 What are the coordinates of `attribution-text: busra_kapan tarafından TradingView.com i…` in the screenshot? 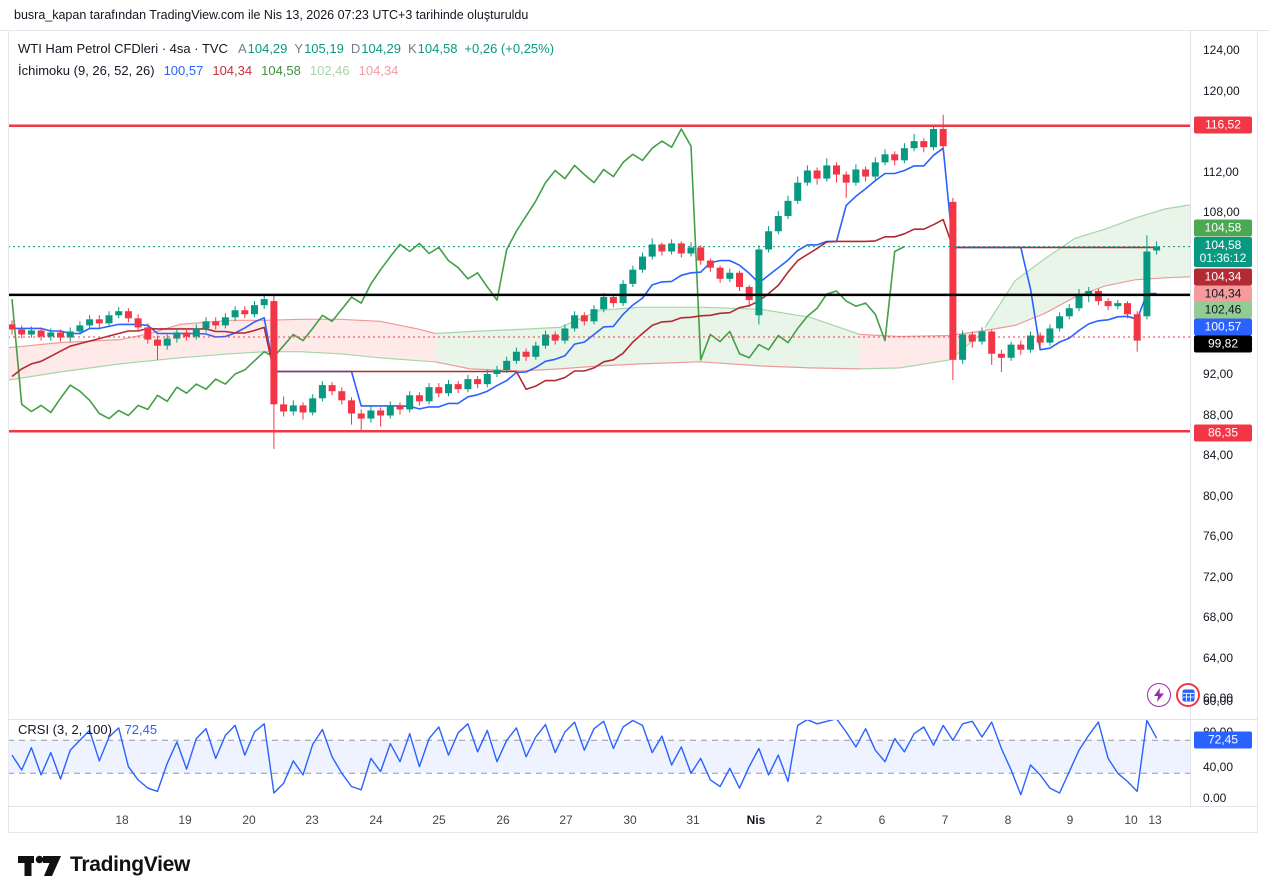 It's located at (271, 15).